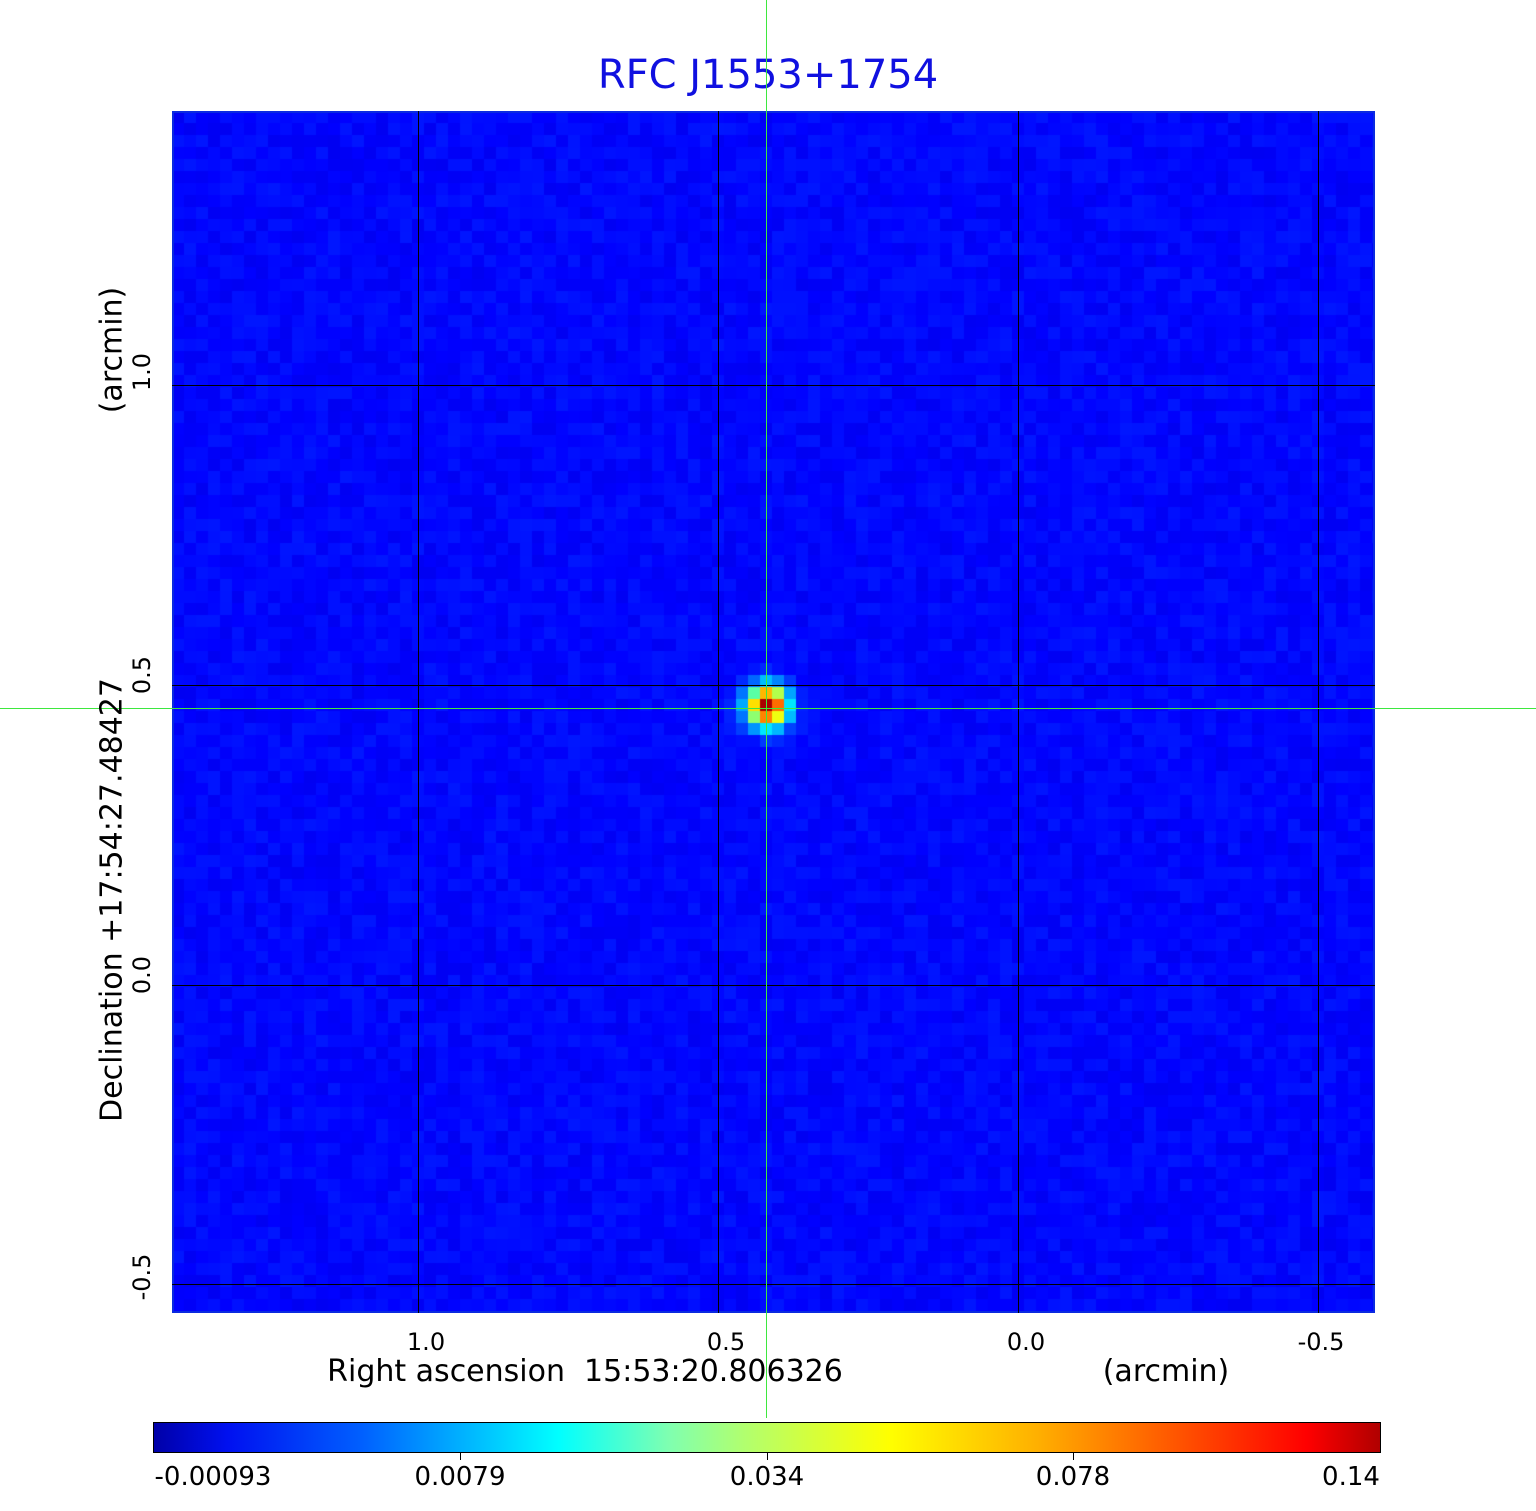 This screenshot has width=1536, height=1511. Describe the element at coordinates (767, 1437) in the screenshot. I see `colorbar` at that location.